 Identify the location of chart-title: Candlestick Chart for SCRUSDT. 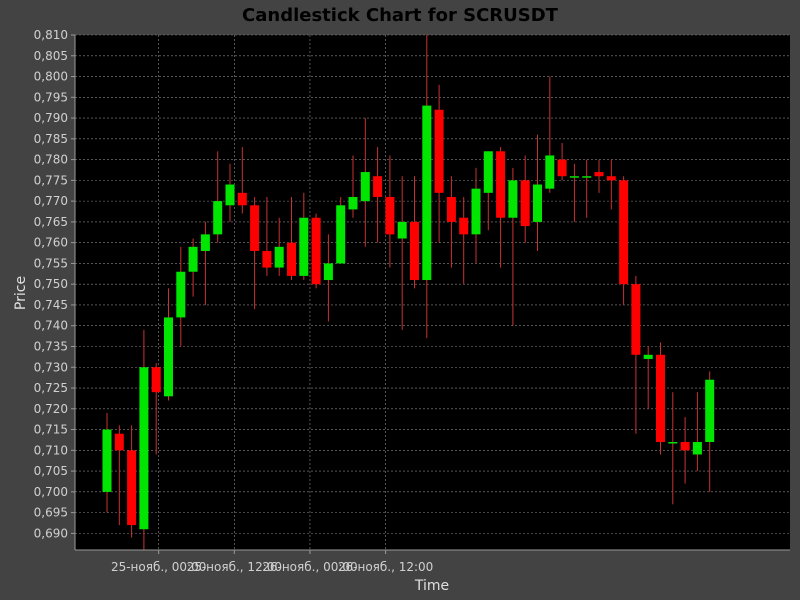
(400, 15).